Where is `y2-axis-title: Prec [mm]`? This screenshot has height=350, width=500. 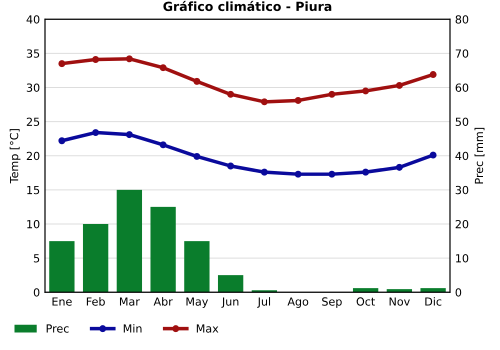 y2-axis-title: Prec [mm] is located at coordinates (479, 156).